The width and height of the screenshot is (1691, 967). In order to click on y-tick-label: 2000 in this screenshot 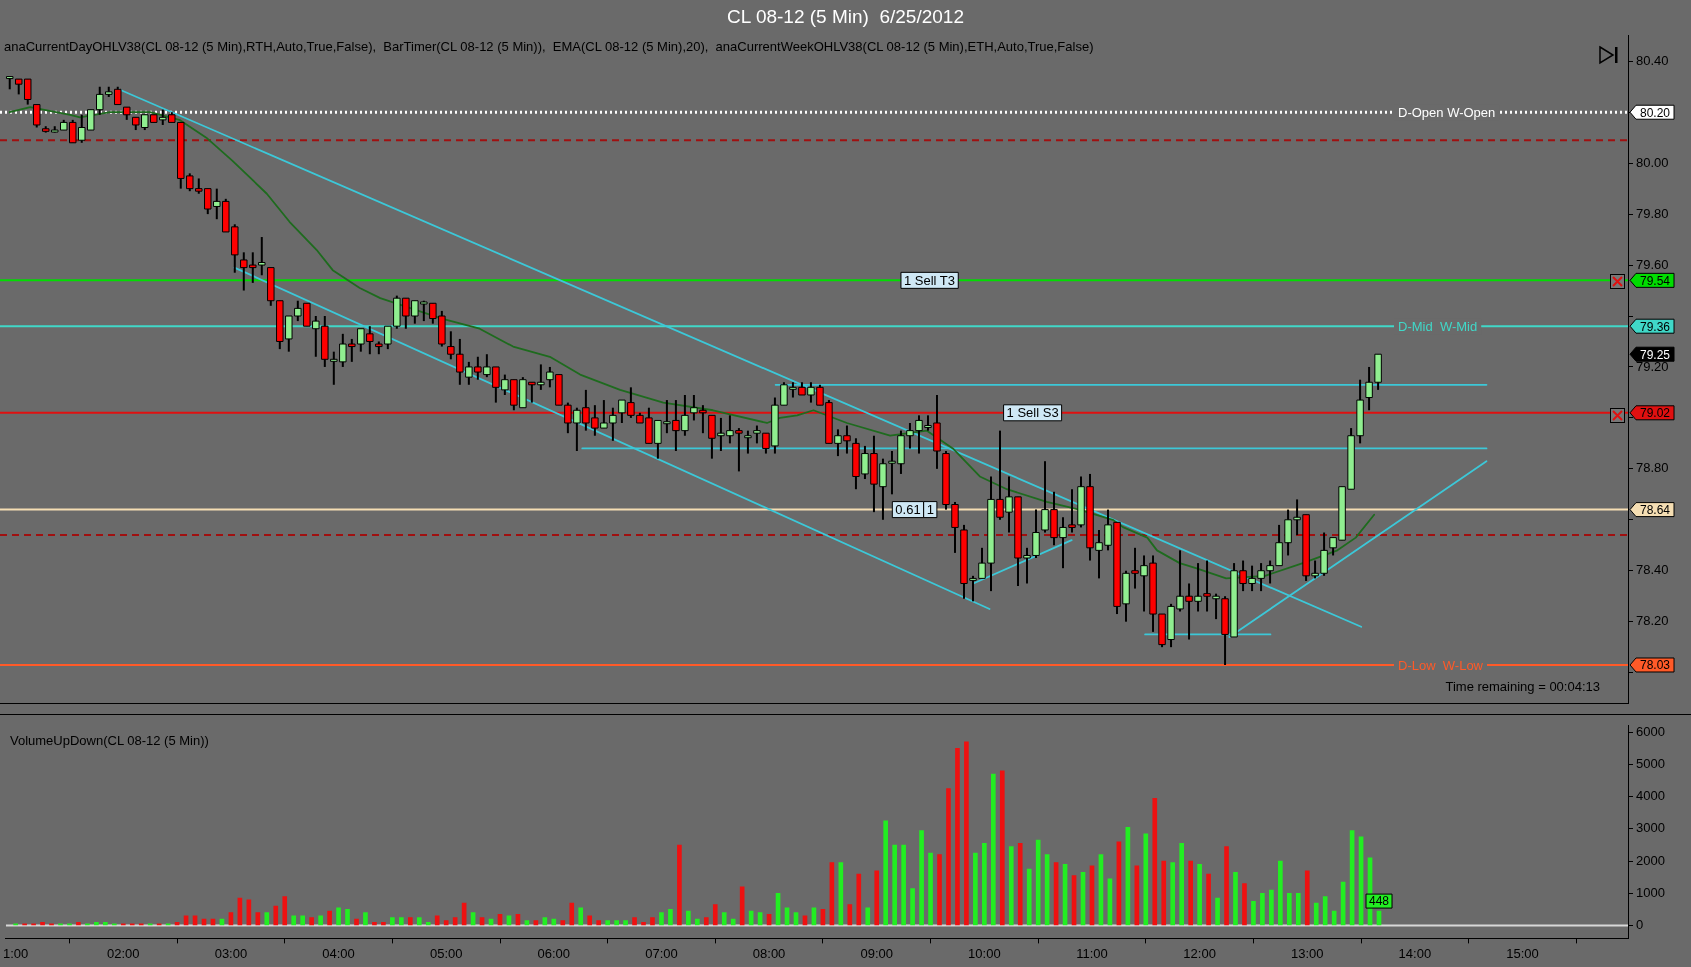, I will do `click(1650, 860)`.